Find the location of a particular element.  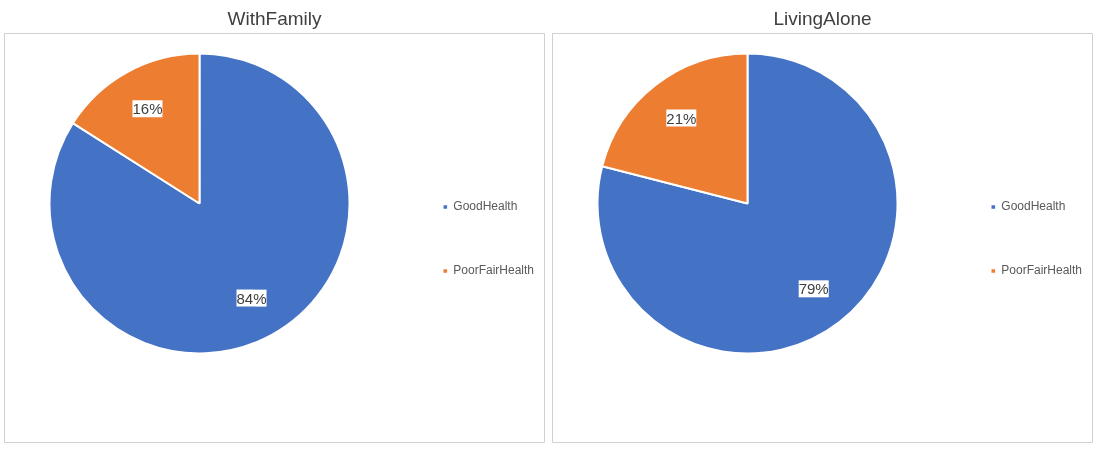

data-label: 21% is located at coordinates (681, 118).